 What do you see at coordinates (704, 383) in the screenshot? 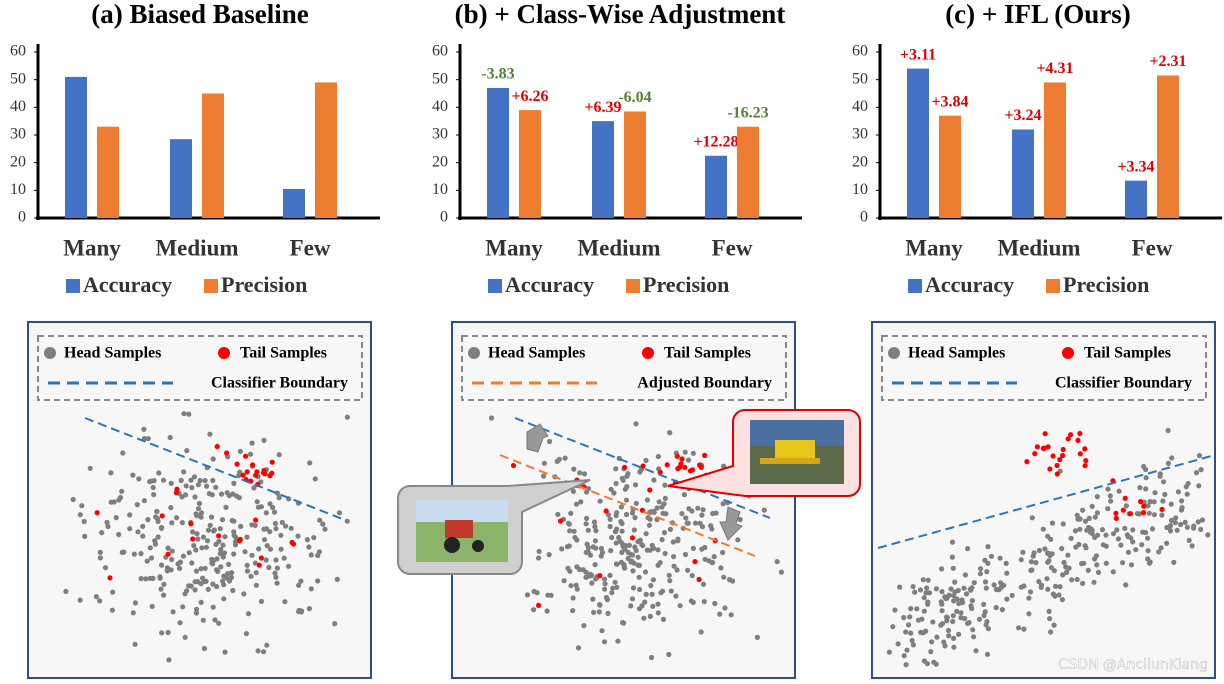
I see `legend-boundary-label: Adjusted Boundary` at bounding box center [704, 383].